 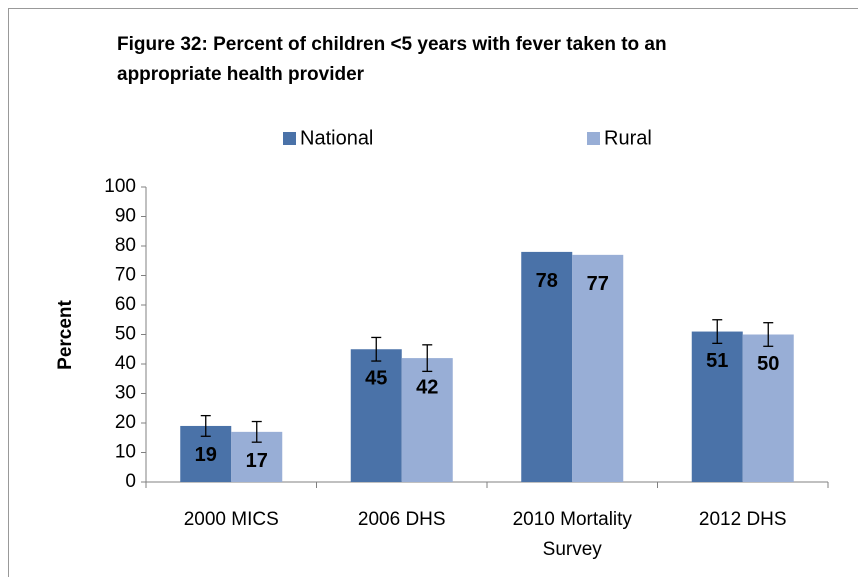 I want to click on legend-label: Rural, so click(x=628, y=138).